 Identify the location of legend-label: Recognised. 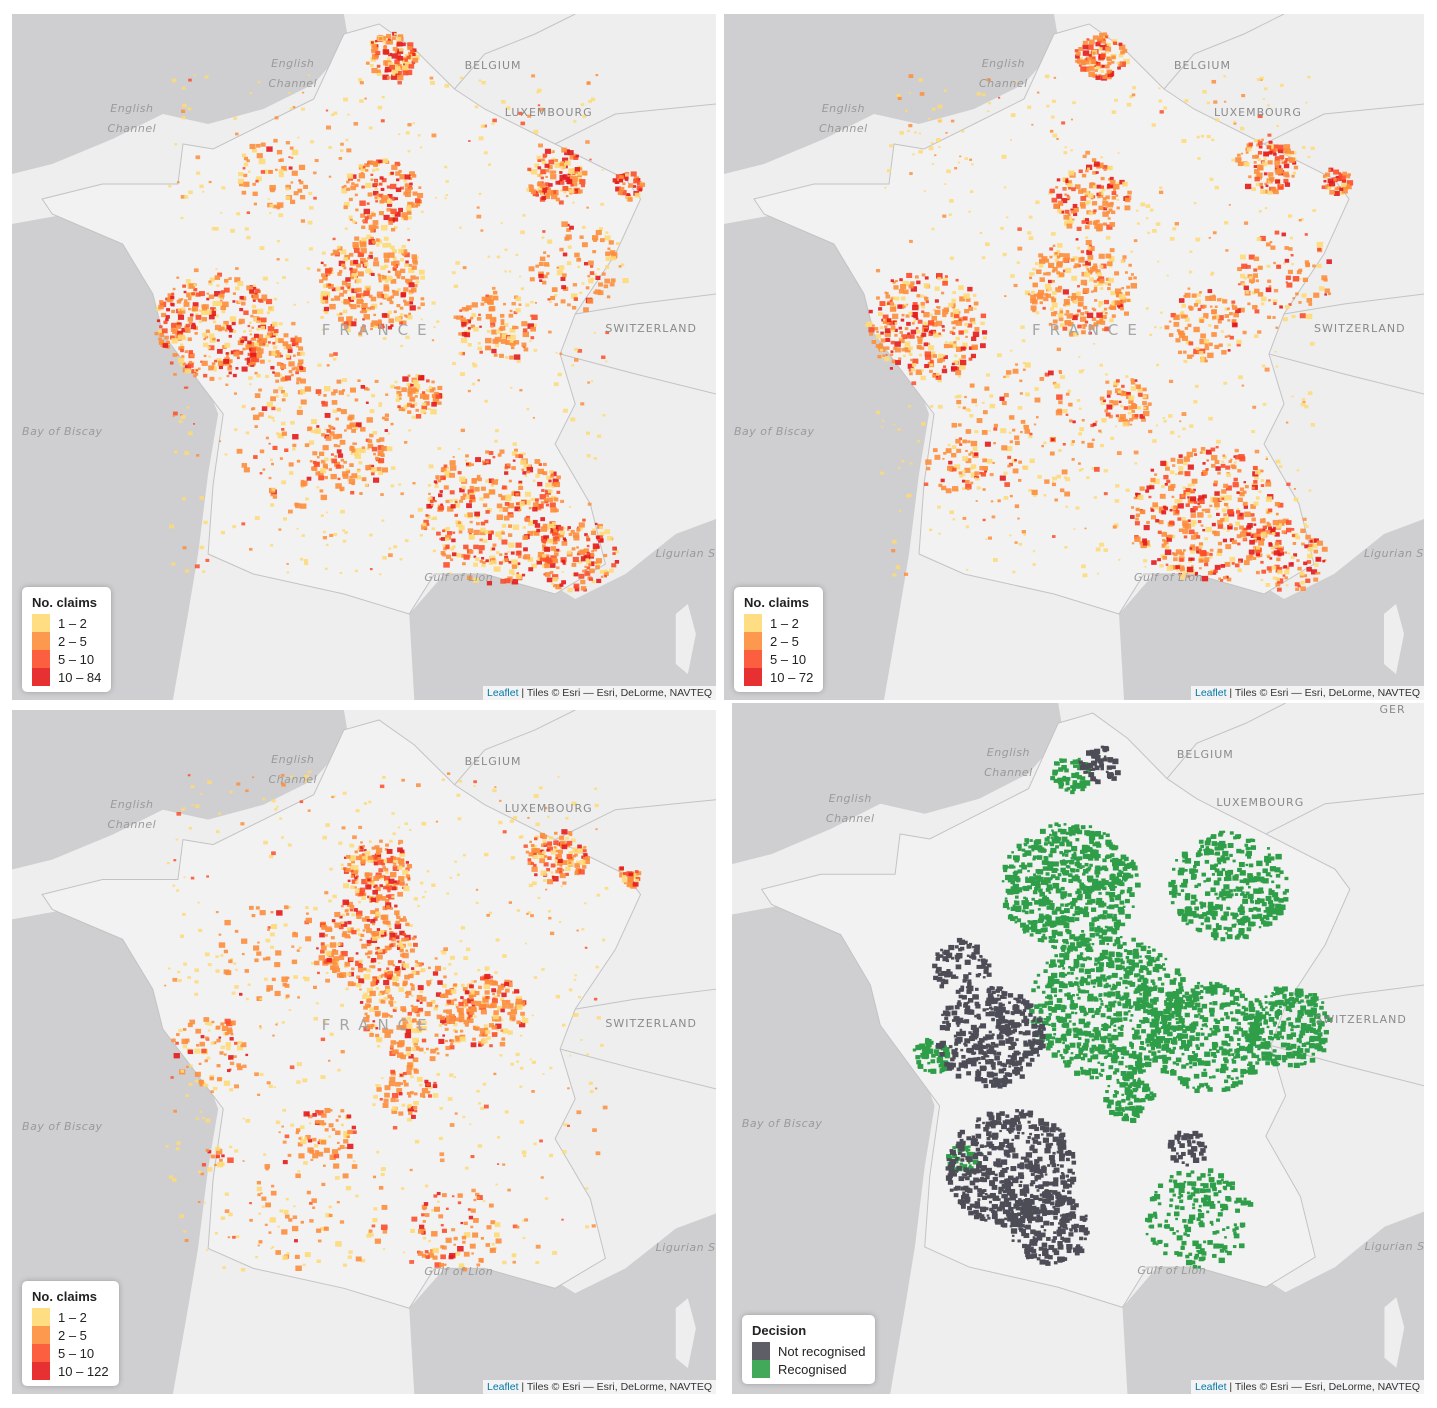
(812, 1369).